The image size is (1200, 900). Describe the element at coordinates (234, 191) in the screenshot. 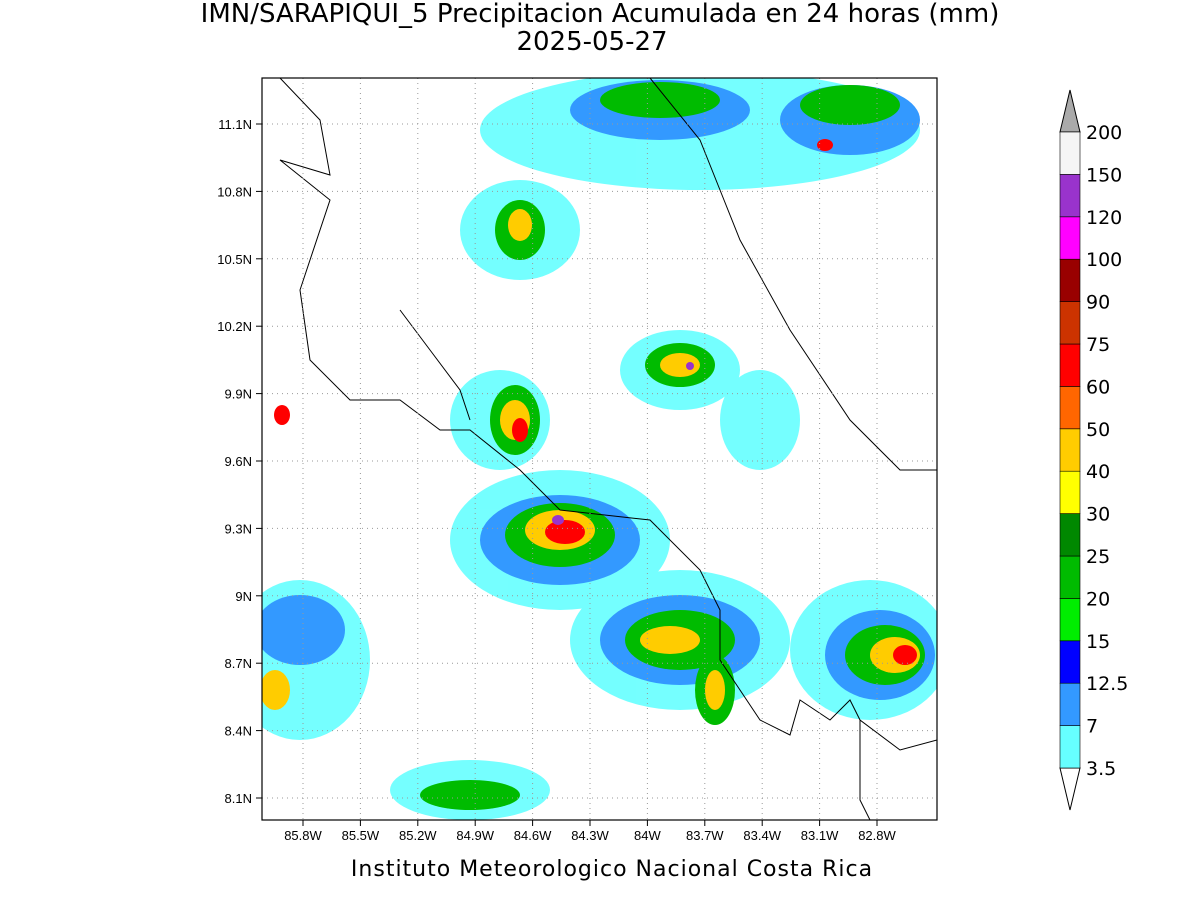

I see `lat-label: 10.8N` at that location.